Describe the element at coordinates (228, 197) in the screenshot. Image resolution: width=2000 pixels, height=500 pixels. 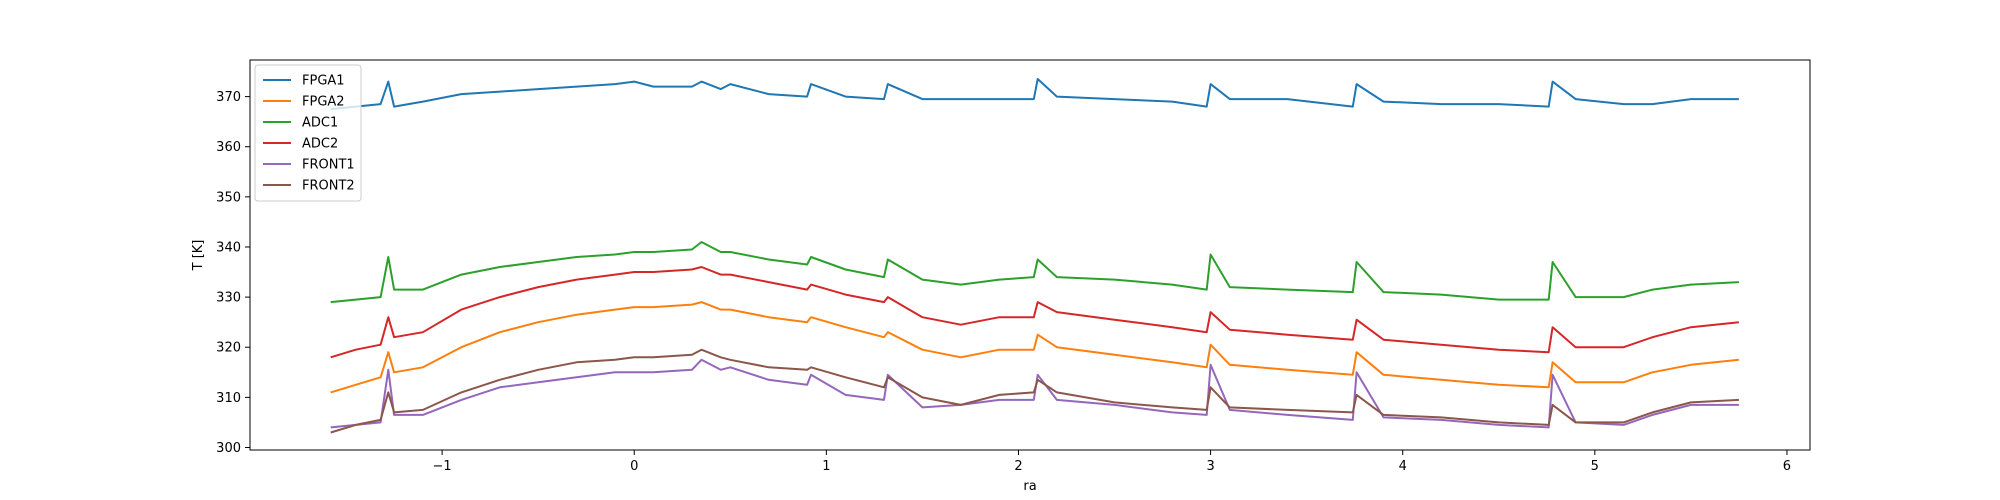
I see `y-tick-label: 350` at that location.